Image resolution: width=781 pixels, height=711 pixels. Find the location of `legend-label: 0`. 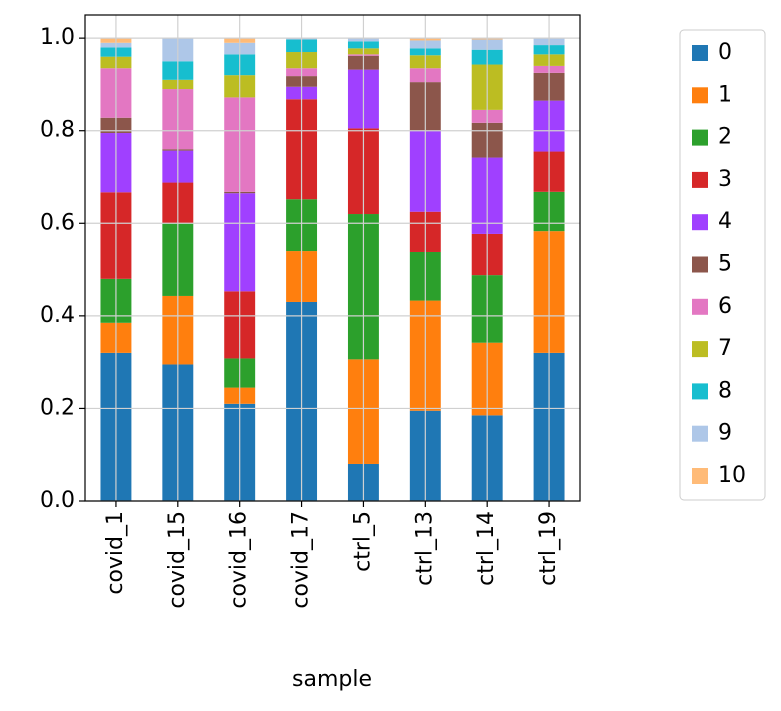

legend-label: 0 is located at coordinates (725, 52).